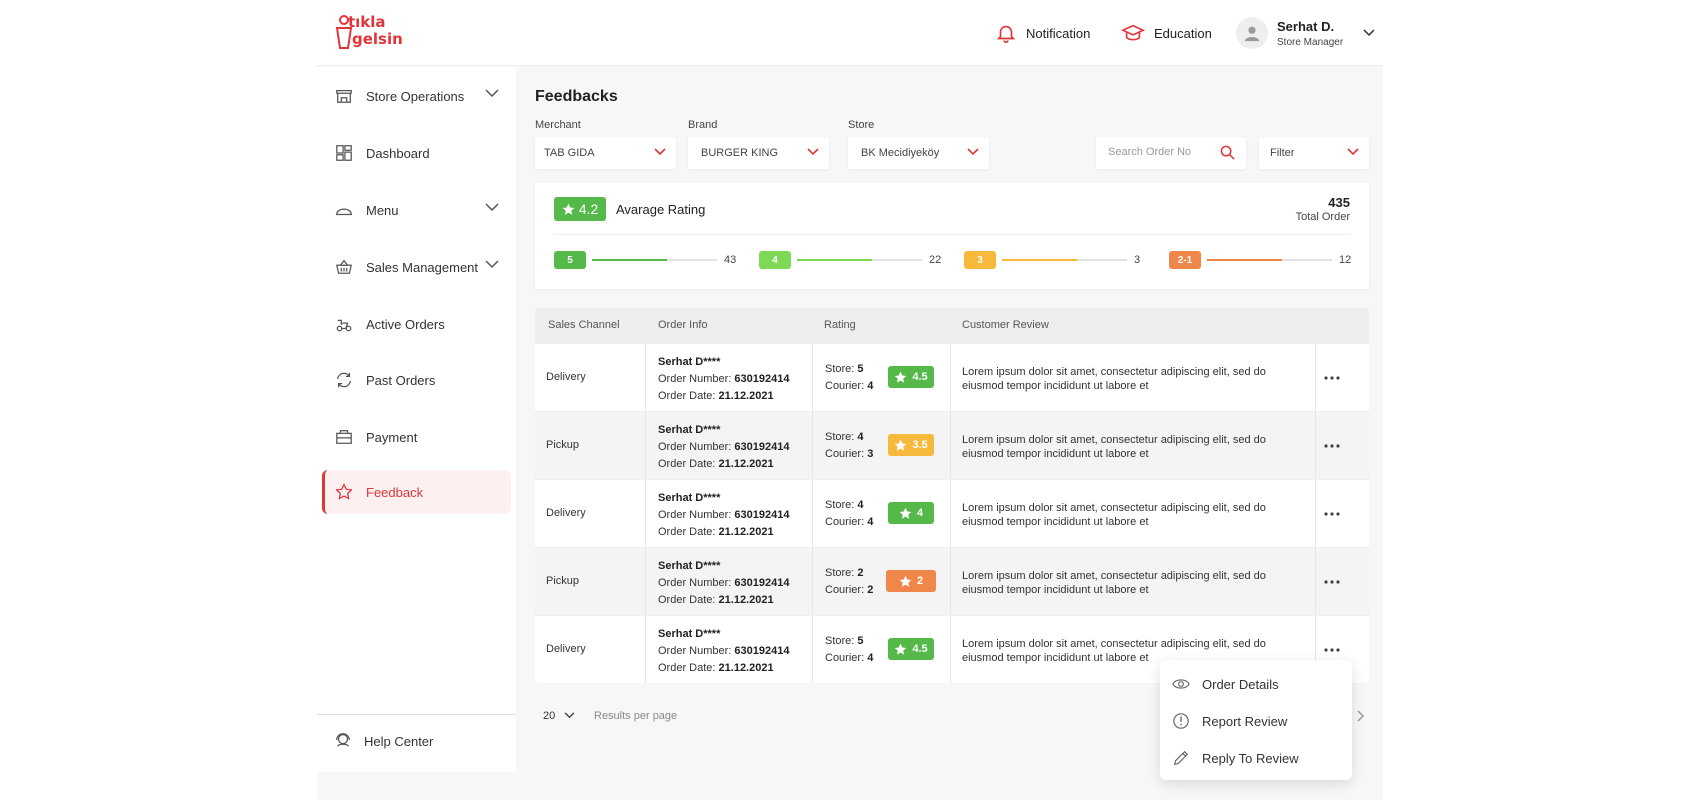 This screenshot has width=1700, height=800. Describe the element at coordinates (689, 362) in the screenshot. I see `customer-name: Serhat D****` at that location.